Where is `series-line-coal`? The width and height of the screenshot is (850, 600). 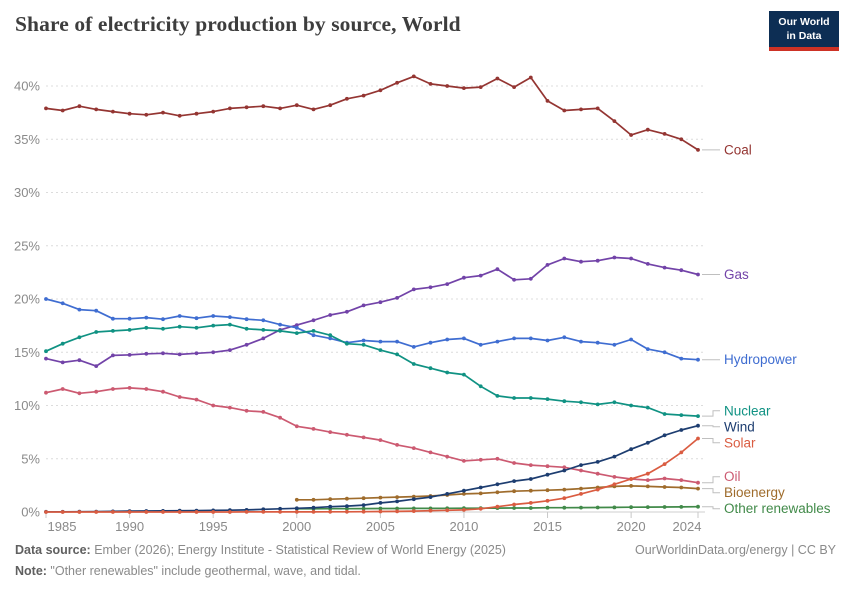 series-line-coal is located at coordinates (372, 113).